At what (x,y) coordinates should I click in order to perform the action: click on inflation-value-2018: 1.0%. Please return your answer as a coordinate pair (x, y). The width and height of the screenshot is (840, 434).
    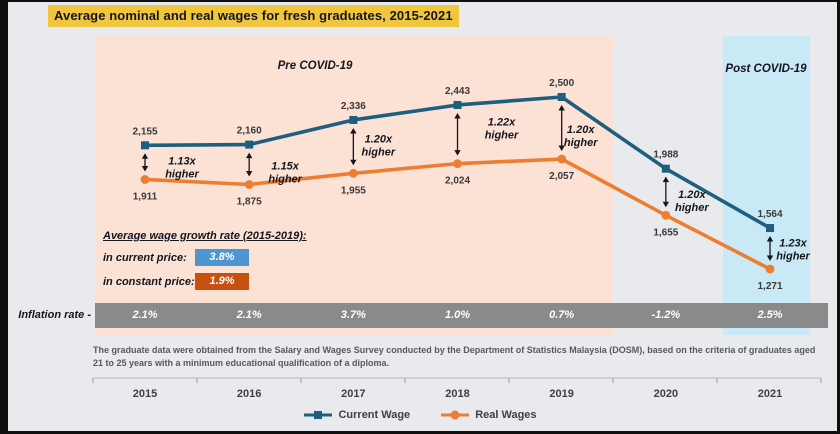
    Looking at the image, I should click on (457, 315).